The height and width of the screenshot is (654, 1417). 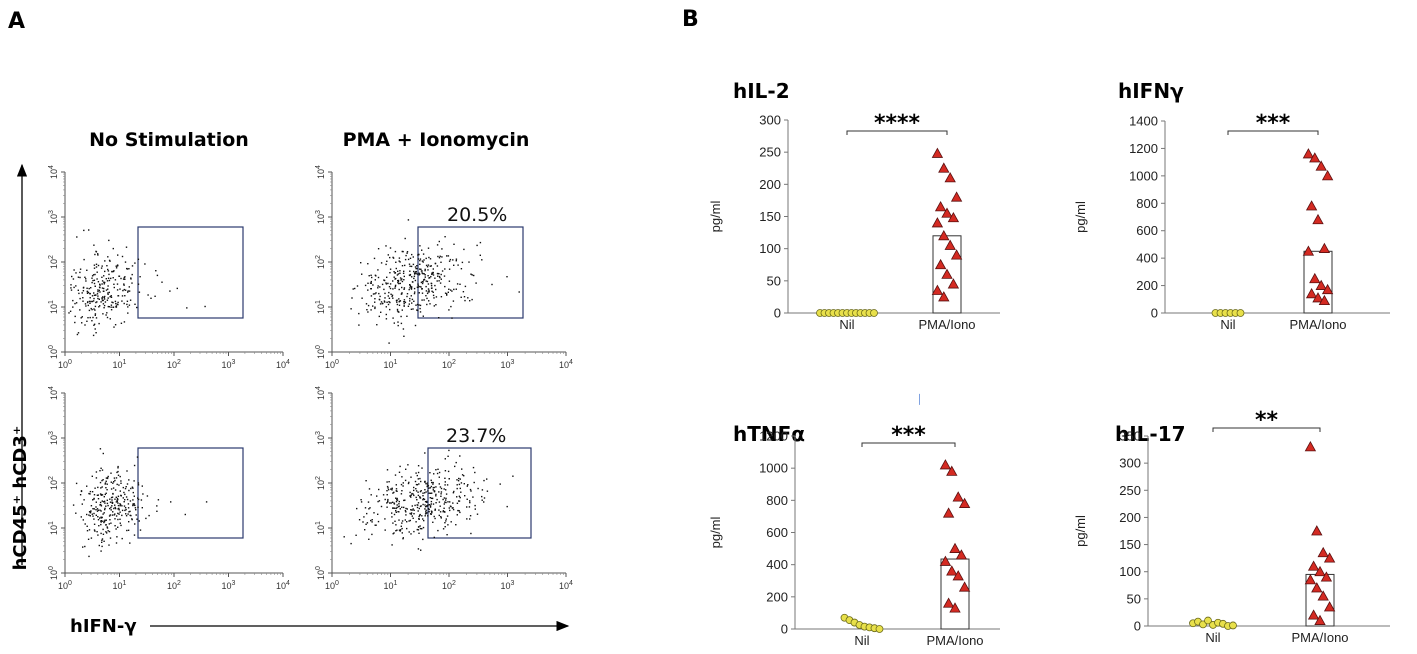 I want to click on y-tick-label: 0, so click(x=1137, y=626).